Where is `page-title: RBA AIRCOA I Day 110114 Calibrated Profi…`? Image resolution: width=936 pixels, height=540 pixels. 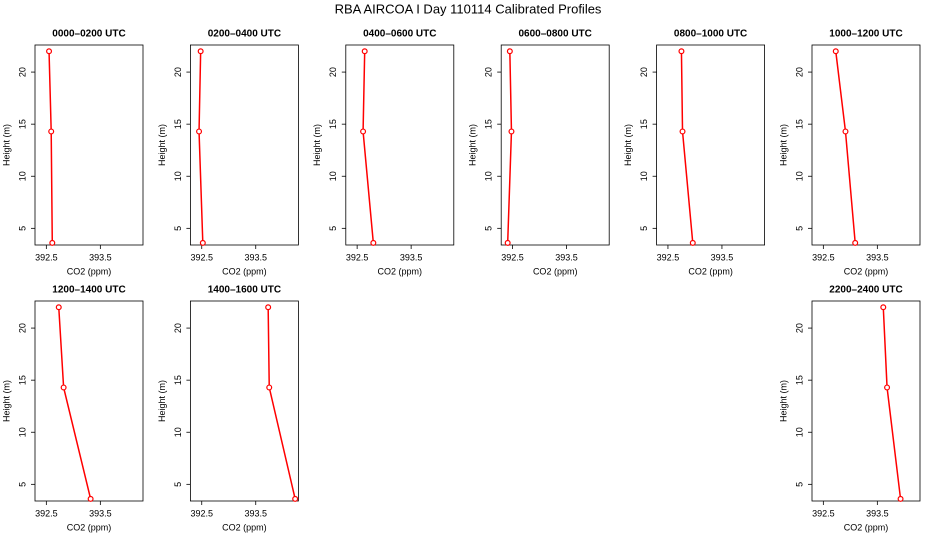
page-title: RBA AIRCOA I Day 110114 Calibrated Profi… is located at coordinates (468, 8).